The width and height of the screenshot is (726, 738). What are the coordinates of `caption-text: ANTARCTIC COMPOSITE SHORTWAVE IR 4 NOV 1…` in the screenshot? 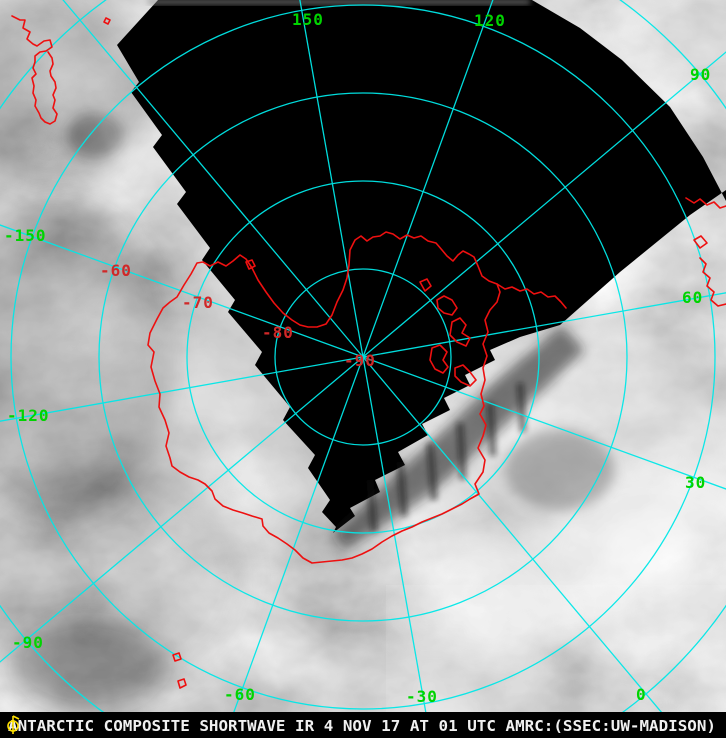 It's located at (362, 726).